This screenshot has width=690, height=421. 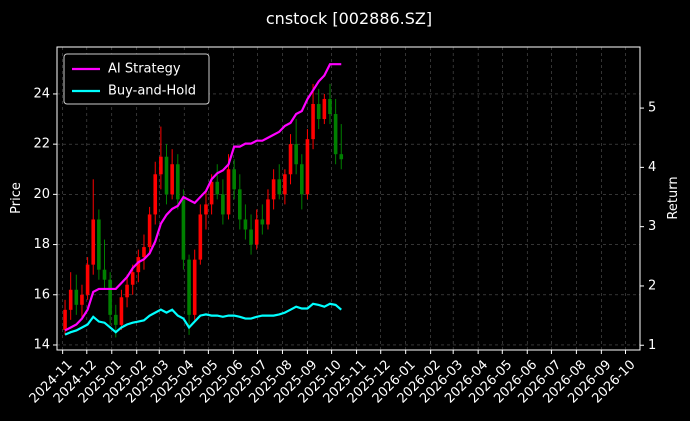 What do you see at coordinates (144, 69) in the screenshot?
I see `legend-label: AI Strategy` at bounding box center [144, 69].